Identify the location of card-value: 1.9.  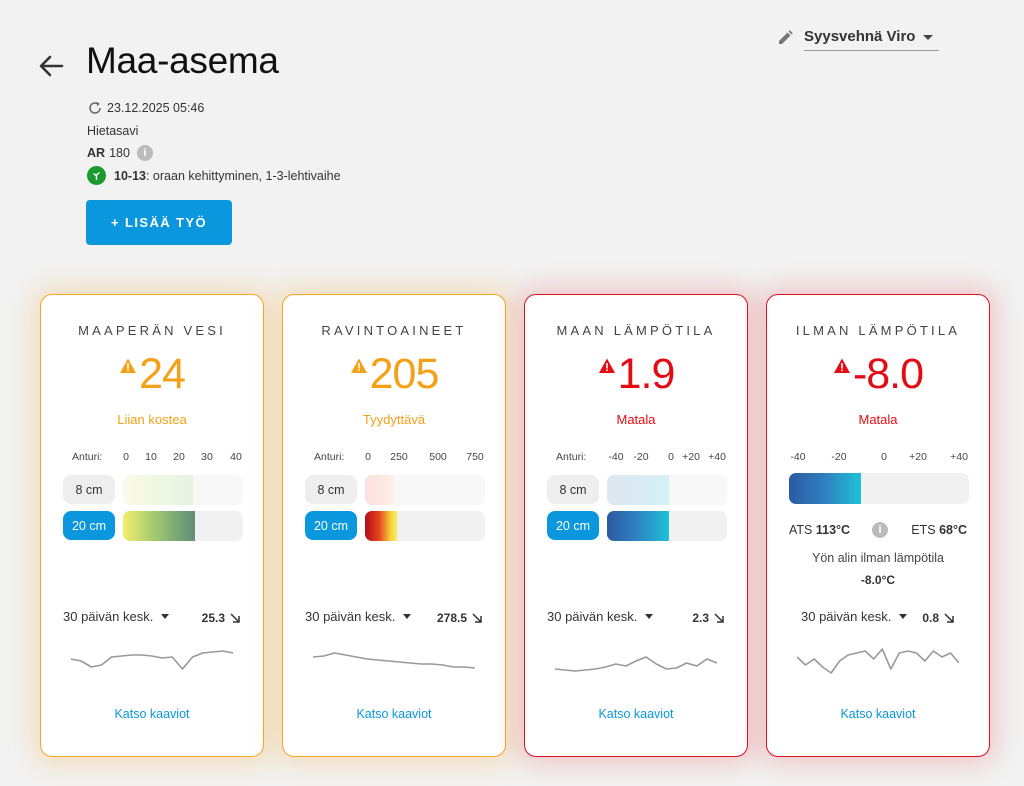
(636, 374).